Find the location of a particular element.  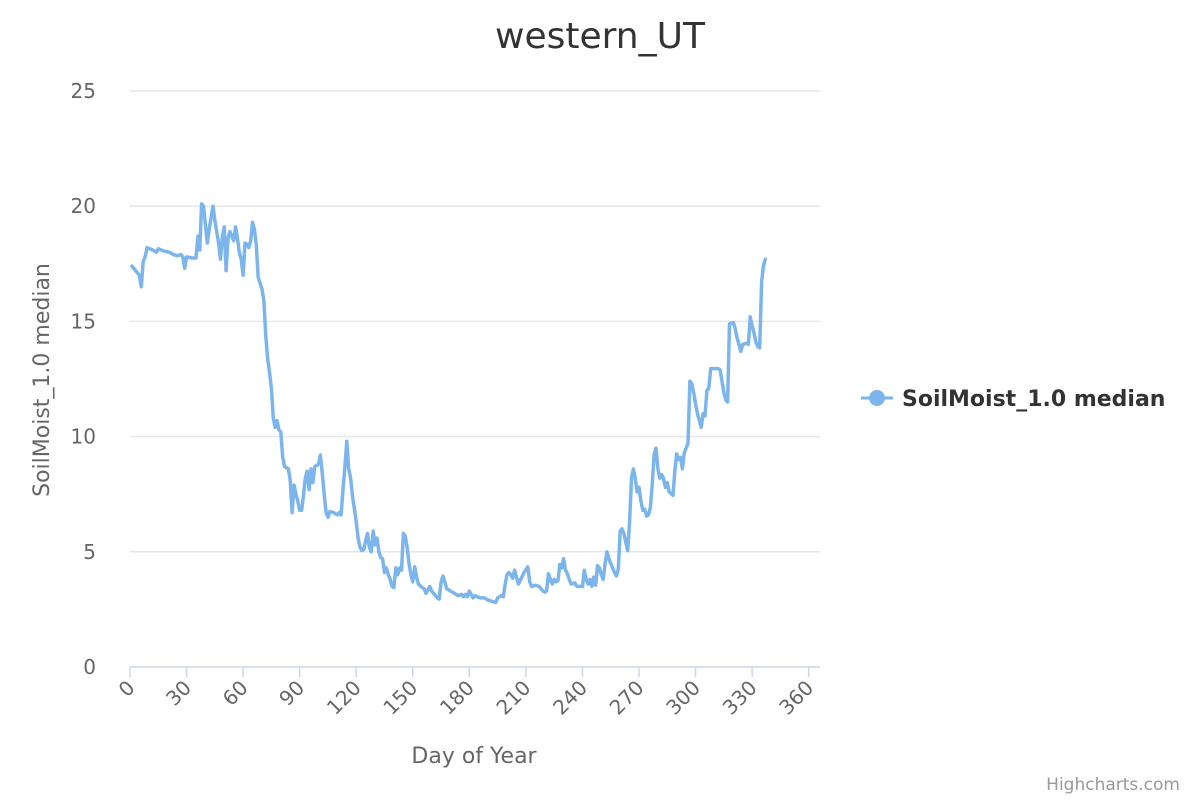

x-tick-label: 90 is located at coordinates (291, 693).